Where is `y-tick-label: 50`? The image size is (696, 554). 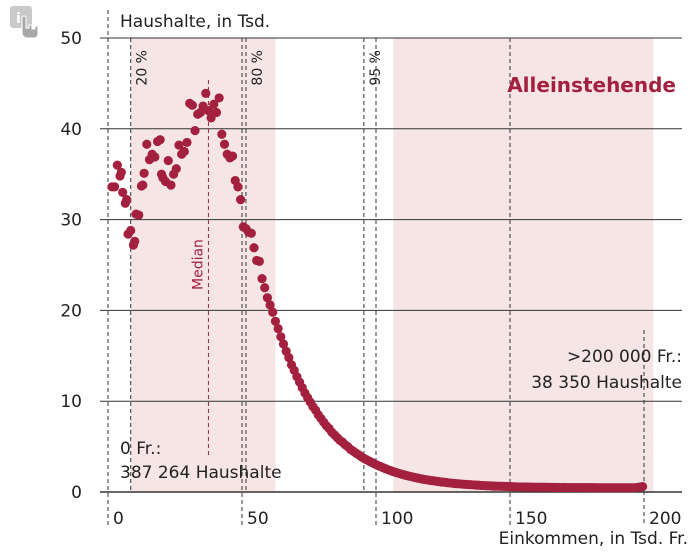
y-tick-label: 50 is located at coordinates (71, 39).